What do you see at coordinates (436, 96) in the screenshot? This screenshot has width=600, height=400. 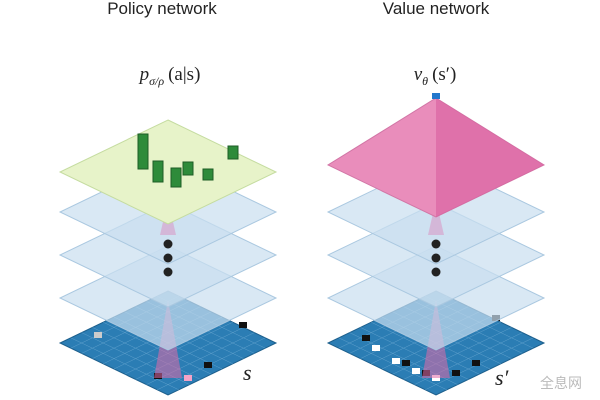 I see `value-output` at bounding box center [436, 96].